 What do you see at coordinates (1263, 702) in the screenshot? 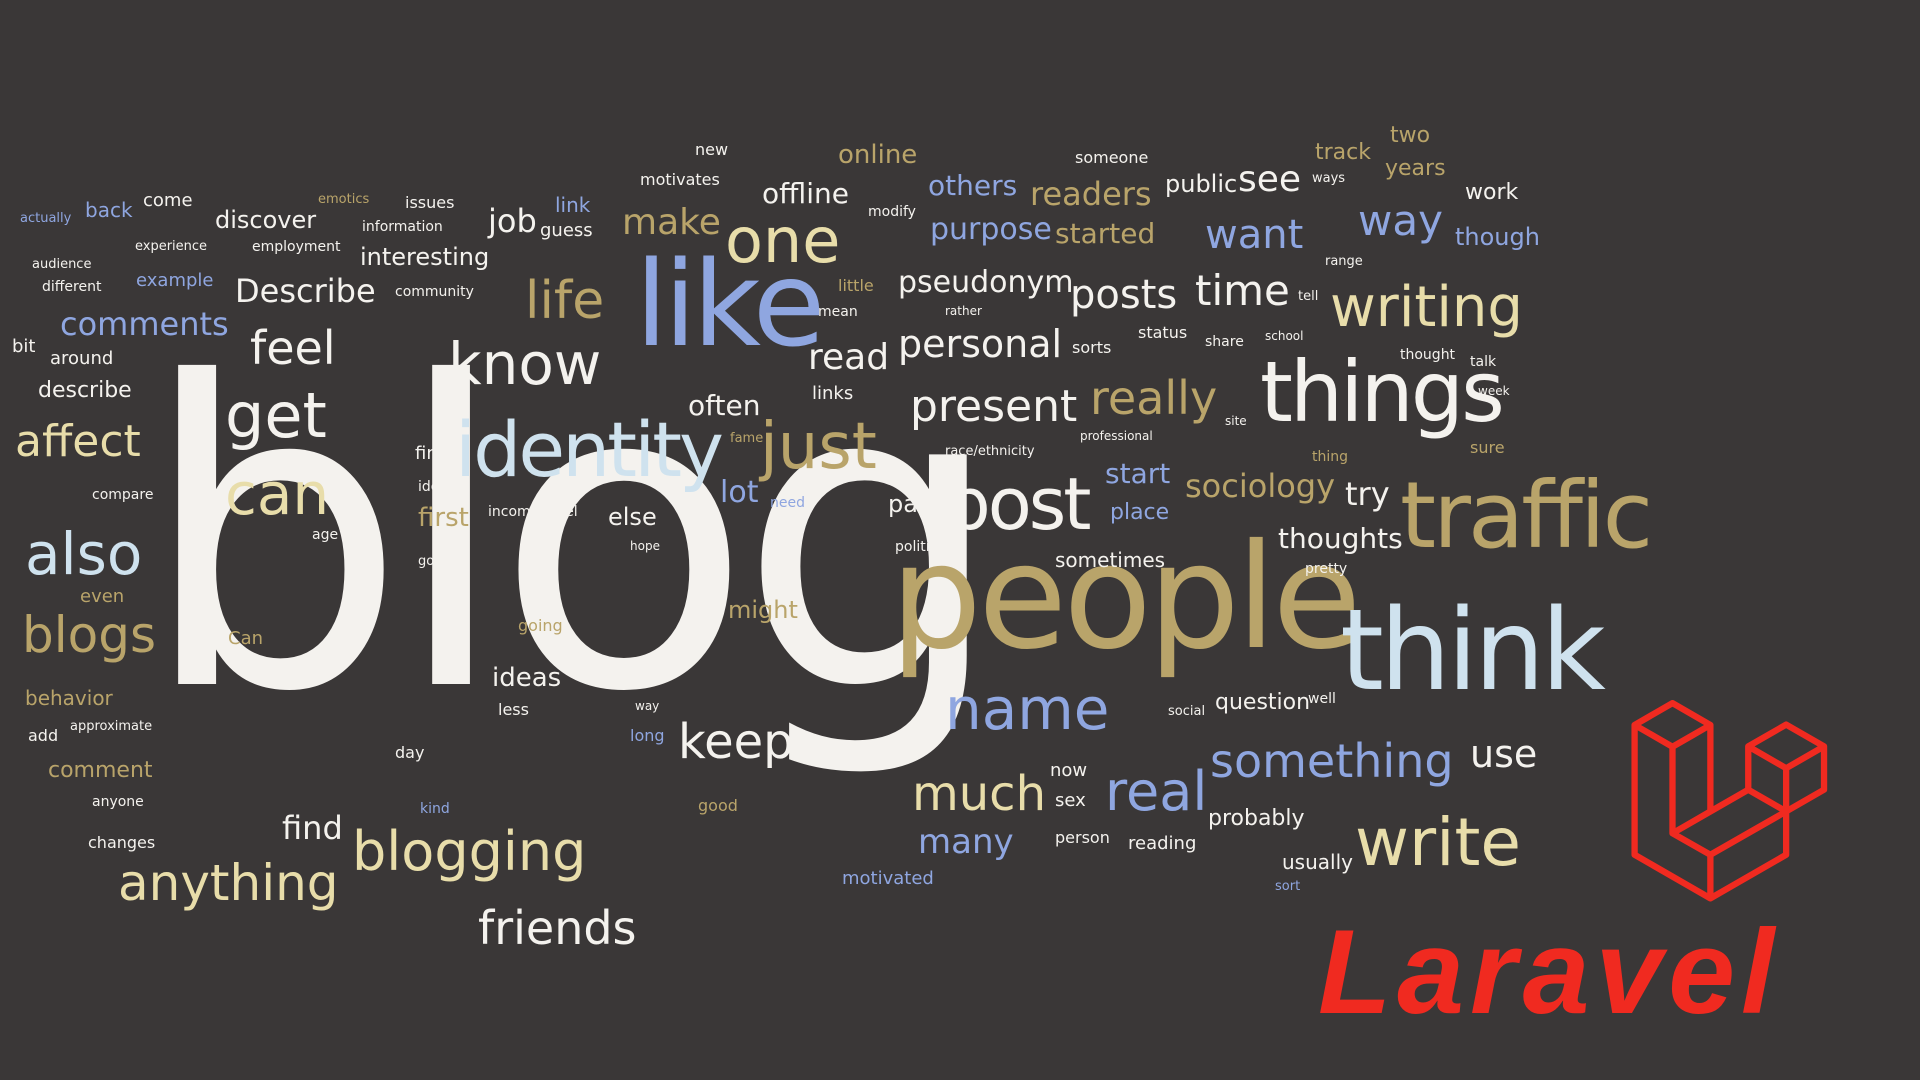
I see `cloud-word-question: question` at bounding box center [1263, 702].